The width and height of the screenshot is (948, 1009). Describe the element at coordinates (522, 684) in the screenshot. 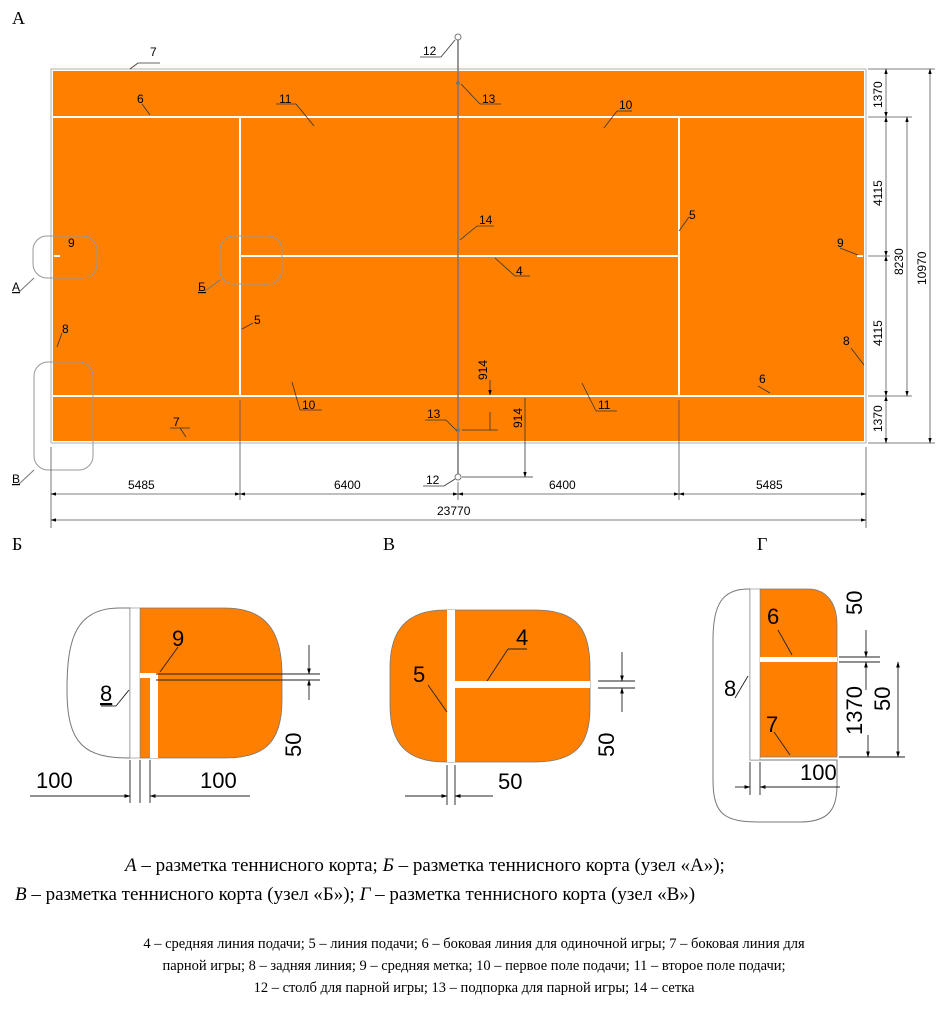

I see `detail-v-center-line` at that location.